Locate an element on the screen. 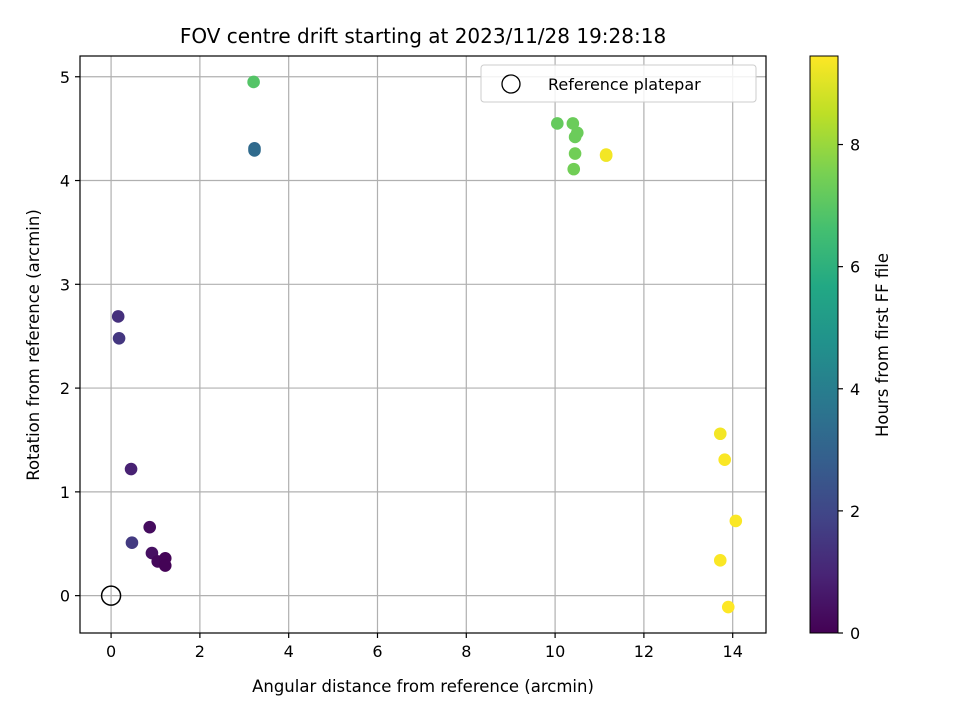 The image size is (960, 720). reference-platepar-marker is located at coordinates (111, 595).